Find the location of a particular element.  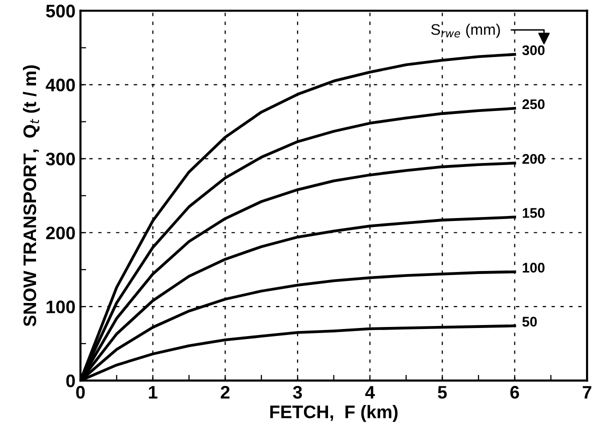

y-tick-label: 500 is located at coordinates (60, 11).